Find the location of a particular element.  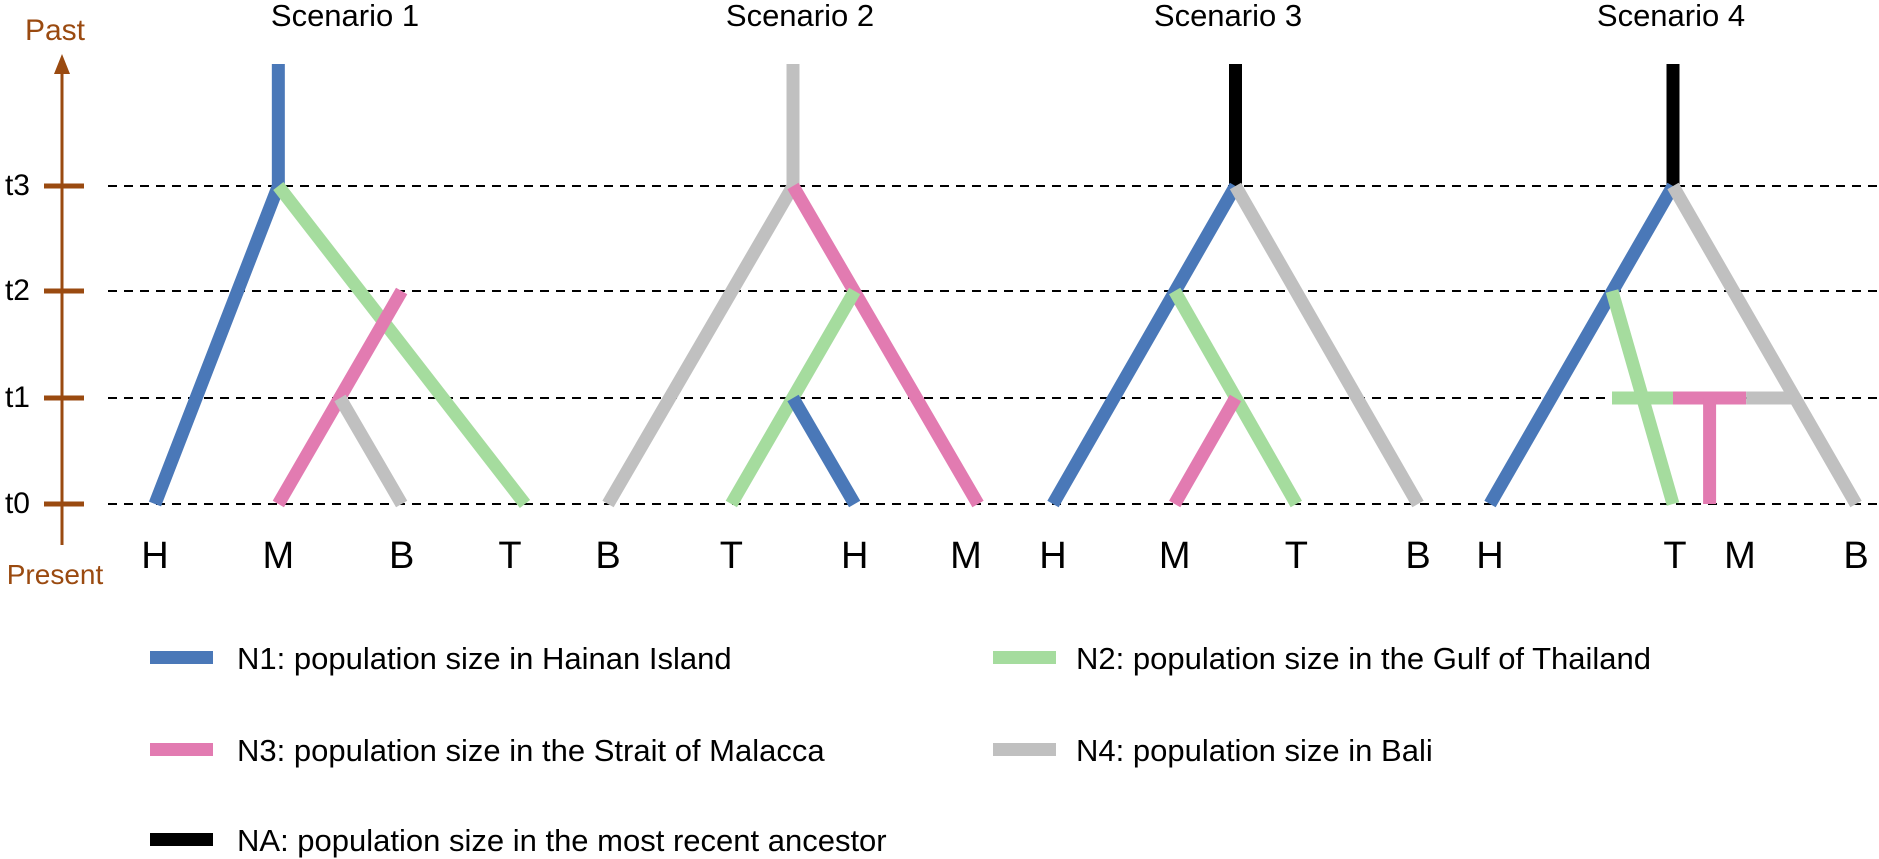

tick-label-t2: t2 is located at coordinates (17, 290).